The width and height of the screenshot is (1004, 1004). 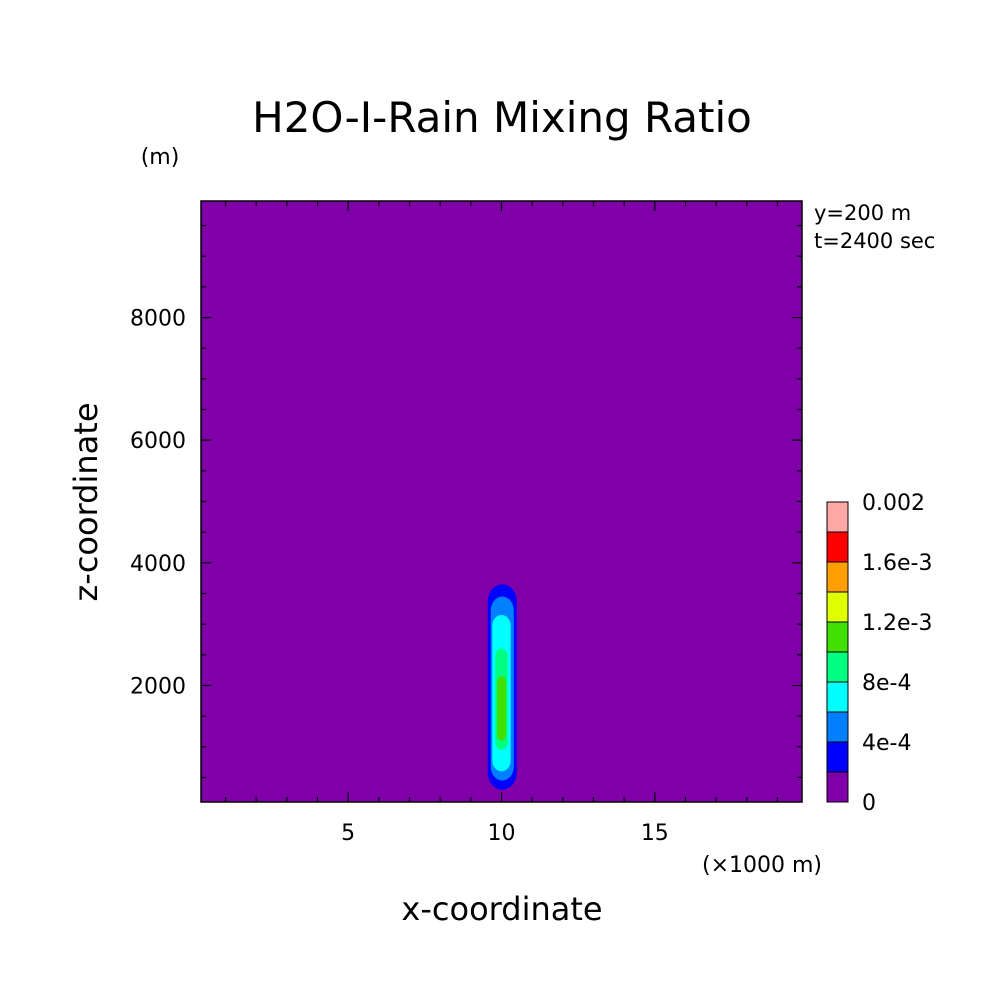 I want to click on x-tick-label: 10, so click(x=502, y=833).